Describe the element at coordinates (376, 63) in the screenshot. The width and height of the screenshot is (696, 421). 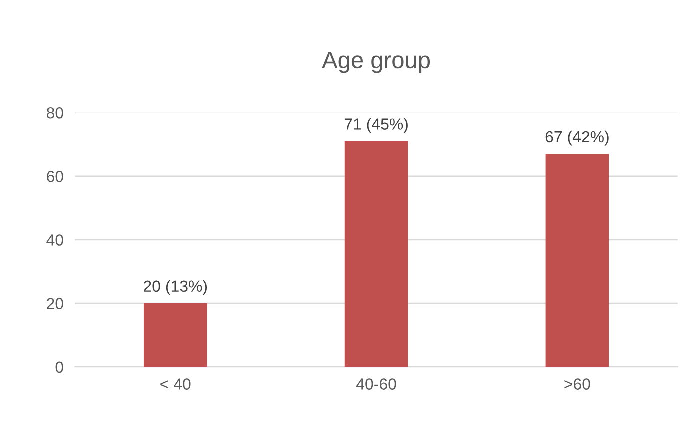
I see `chart-title: Age group` at that location.